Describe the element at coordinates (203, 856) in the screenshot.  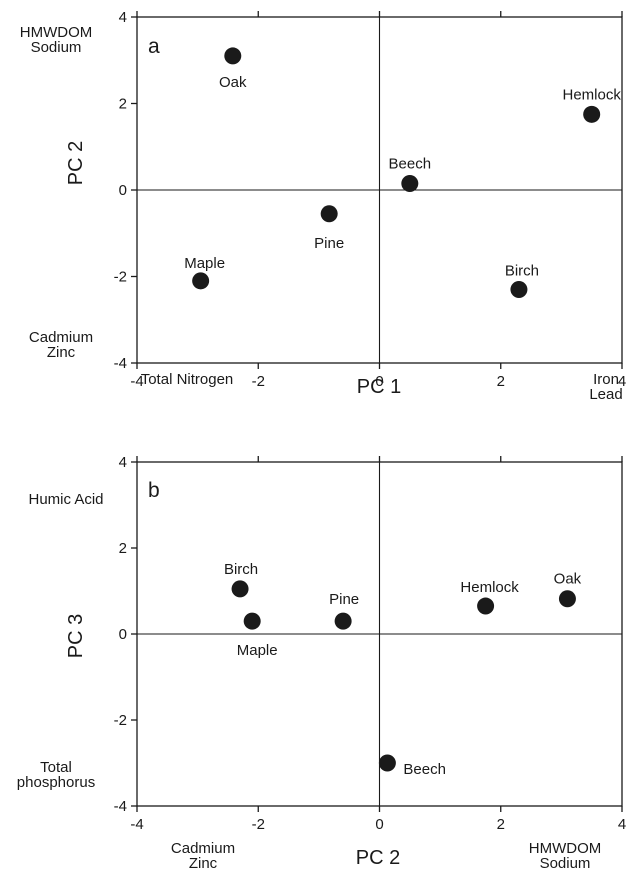
I see `axis-annotation-x-negative: Cadmium Zinc` at that location.